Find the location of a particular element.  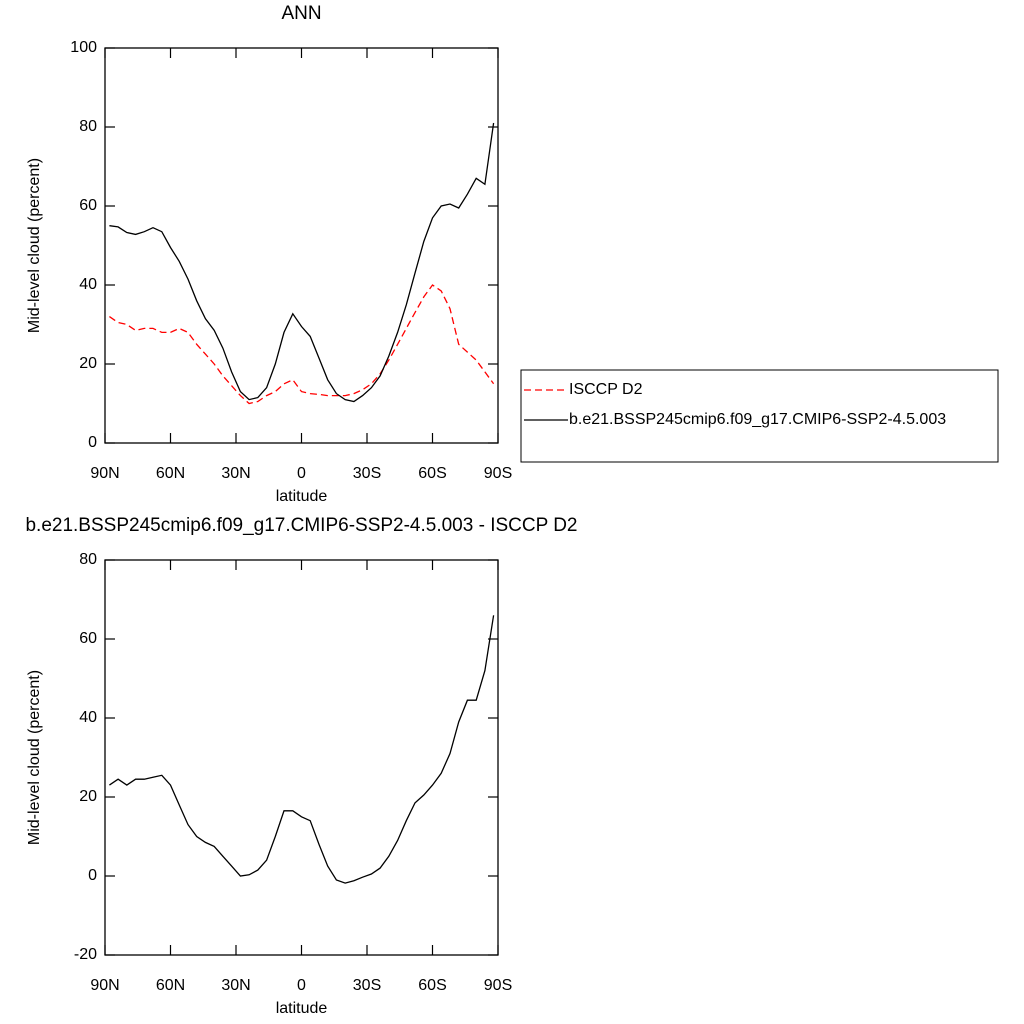

y-tick-label: -20 is located at coordinates (85, 954).